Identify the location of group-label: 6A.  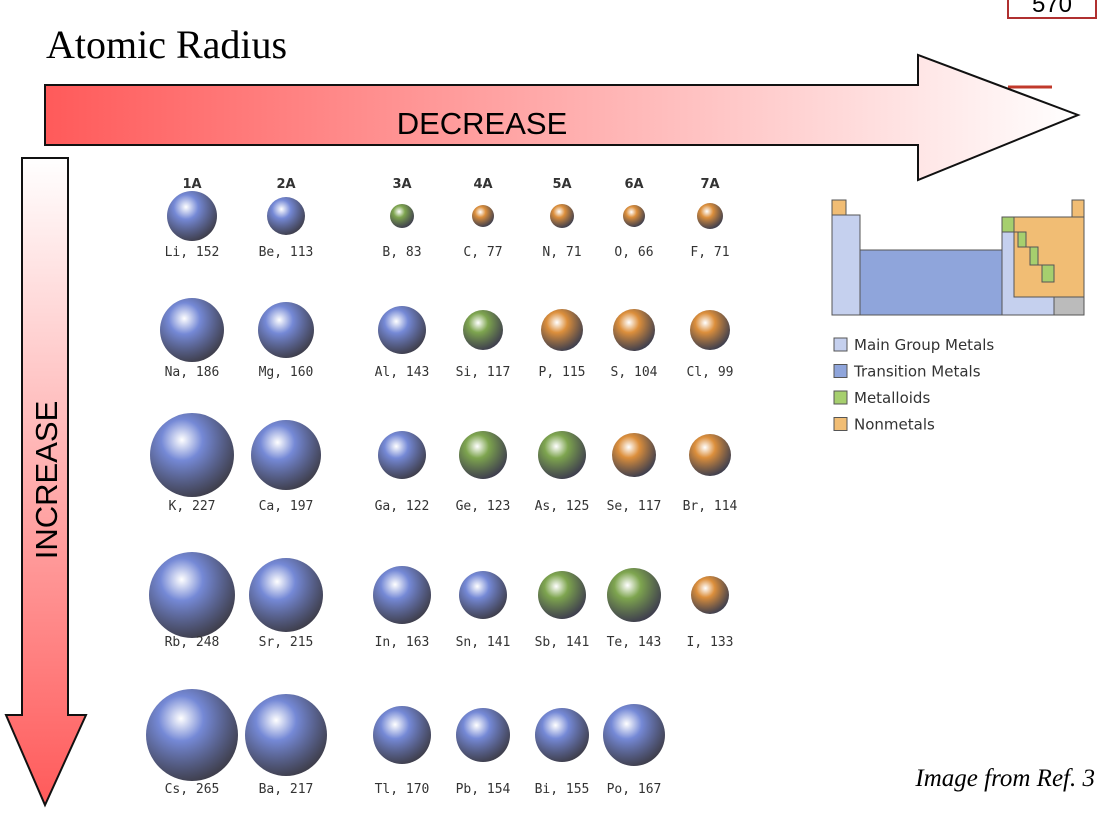
(633, 184).